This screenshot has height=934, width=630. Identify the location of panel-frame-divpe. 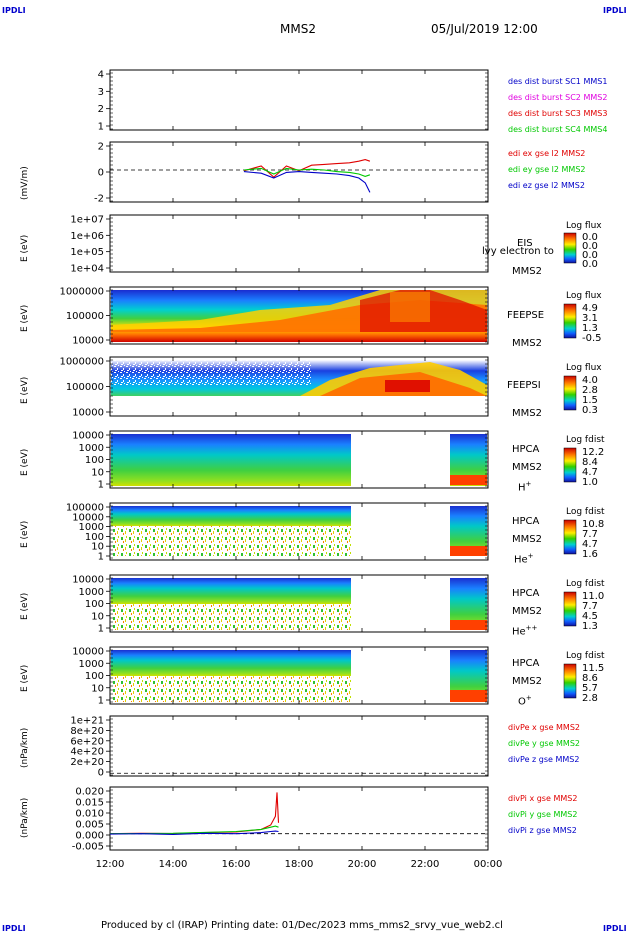
(299, 746).